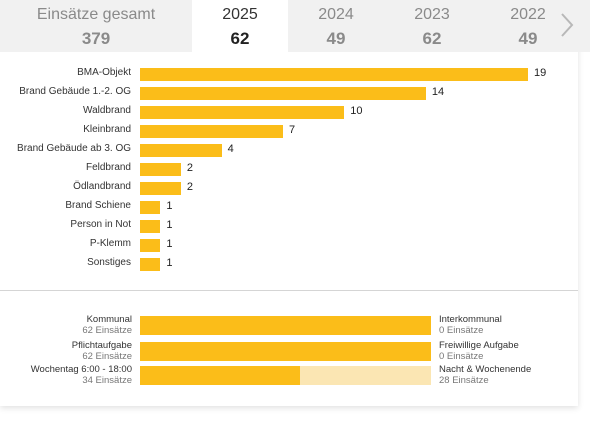 This screenshot has width=590, height=433. What do you see at coordinates (230, 149) in the screenshot?
I see `value-label: 4` at bounding box center [230, 149].